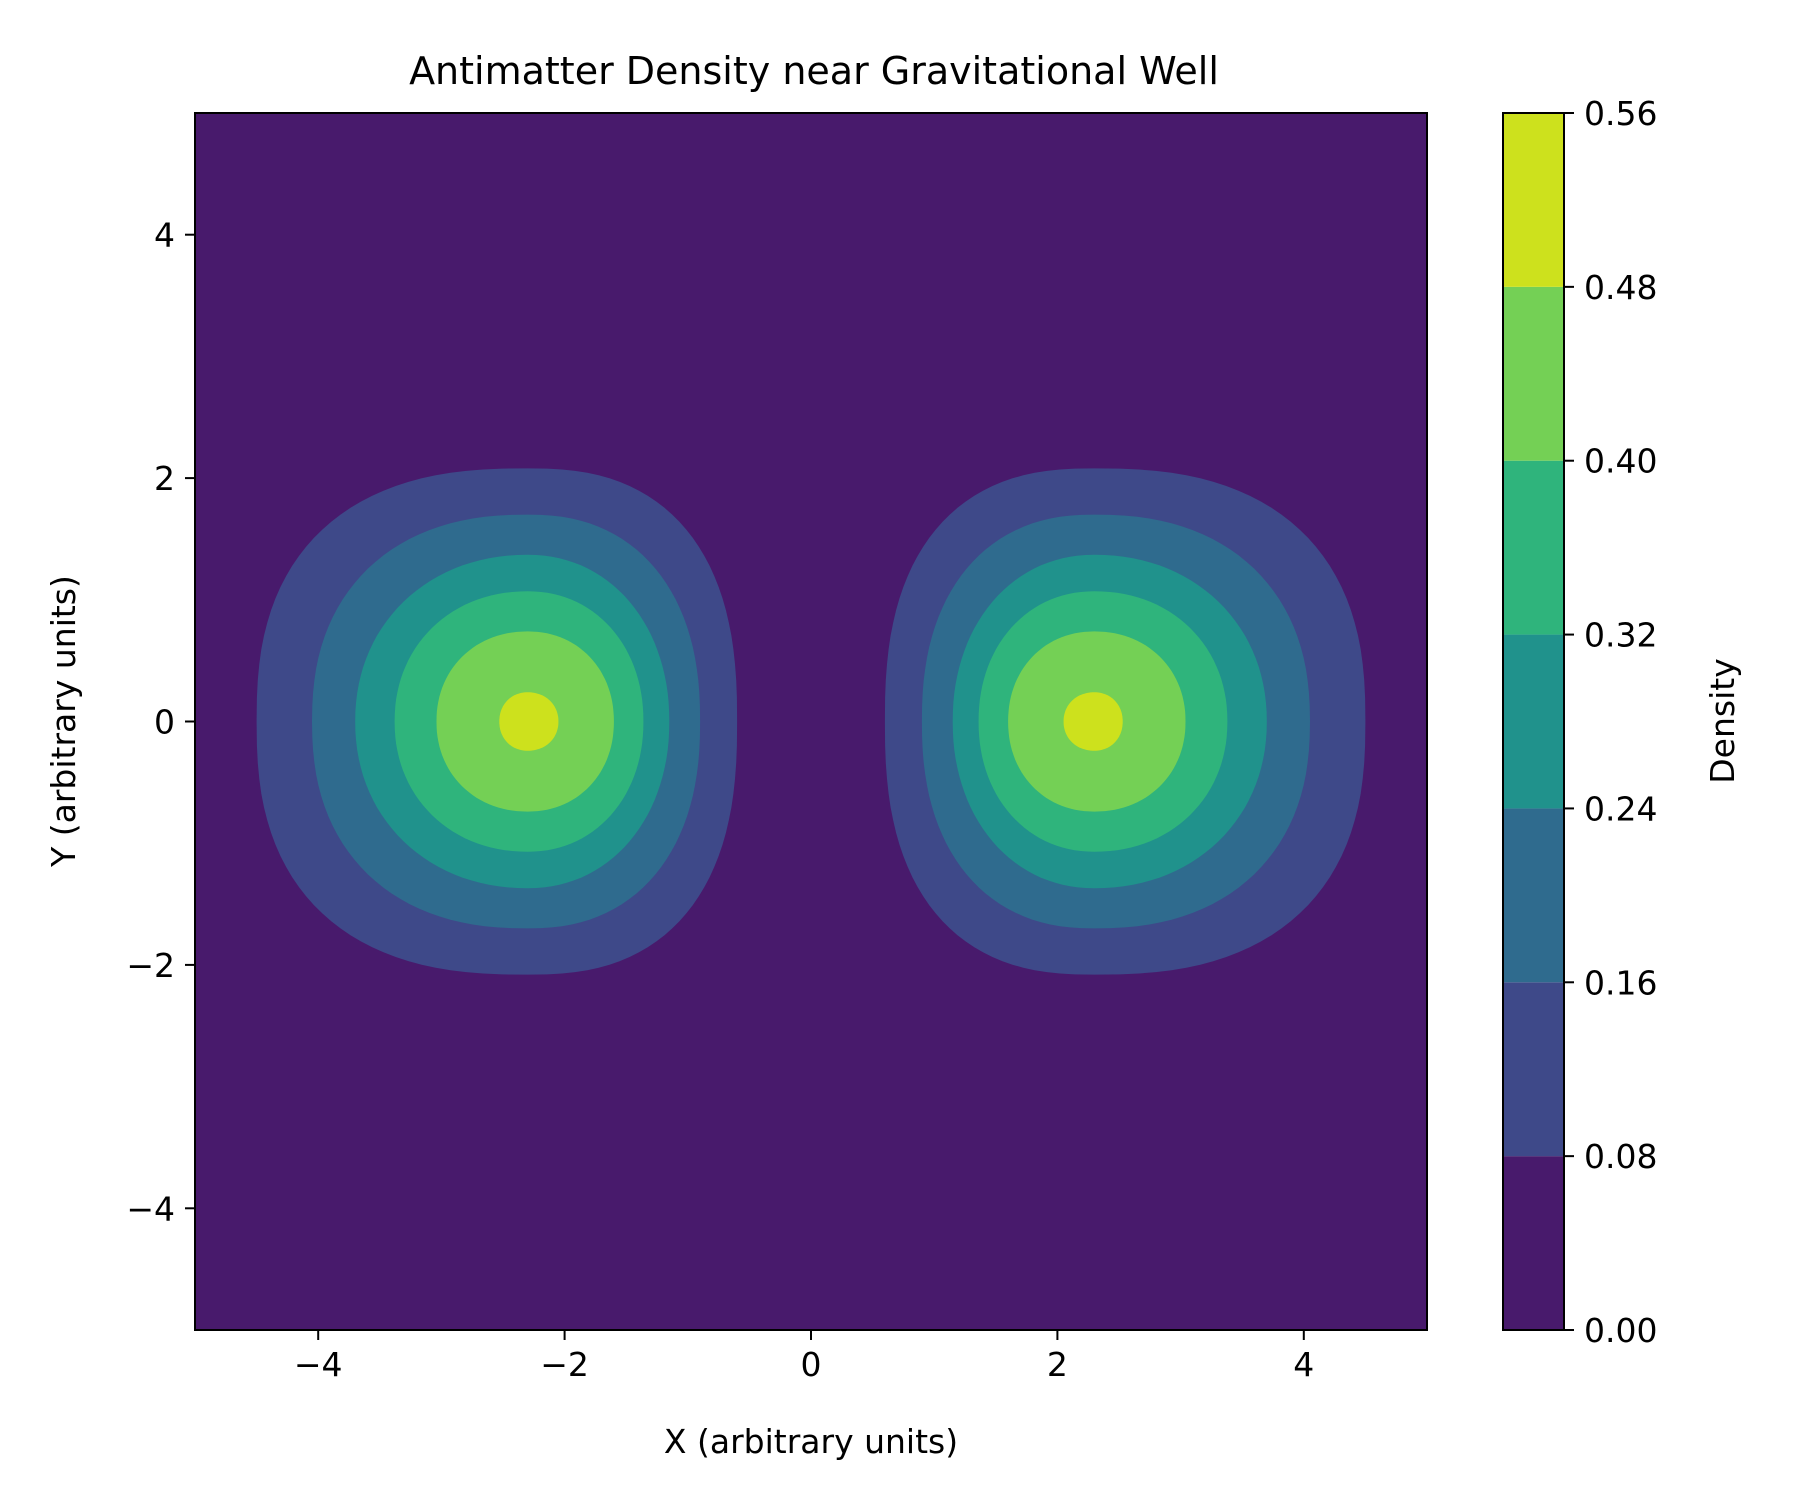 Image resolution: width=1800 pixels, height=1500 pixels. Describe the element at coordinates (1303, 1364) in the screenshot. I see `x-tick-label: 4` at that location.